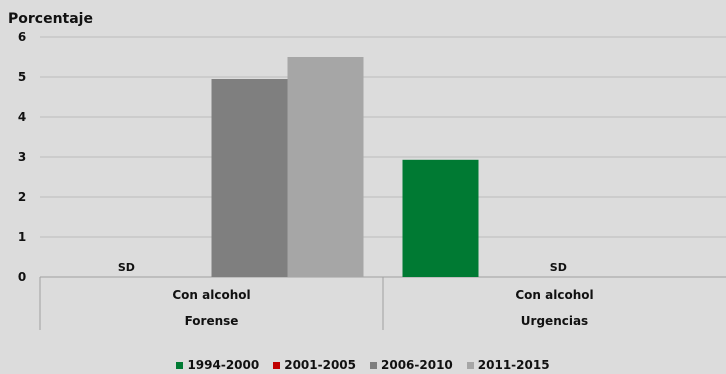 Image resolution: width=726 pixels, height=374 pixels. I want to click on category-group-label: Forense, so click(212, 321).